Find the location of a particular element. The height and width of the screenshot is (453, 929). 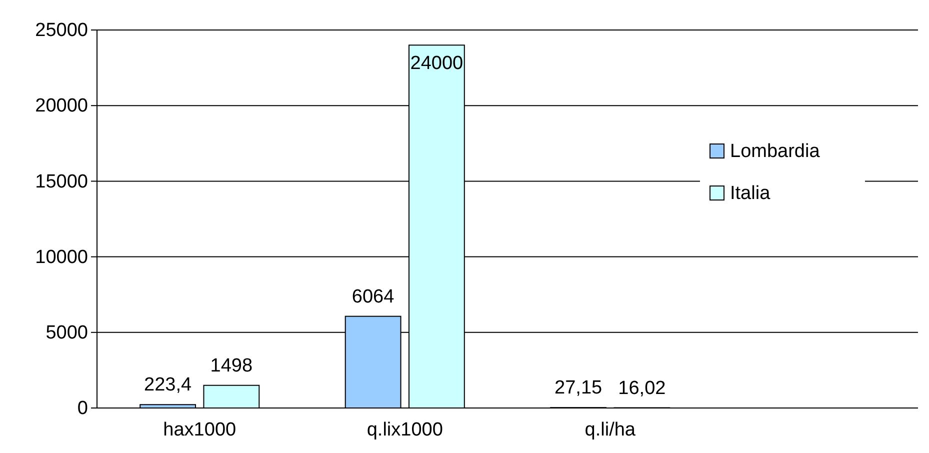

legend-label: Lombardia is located at coordinates (775, 151).